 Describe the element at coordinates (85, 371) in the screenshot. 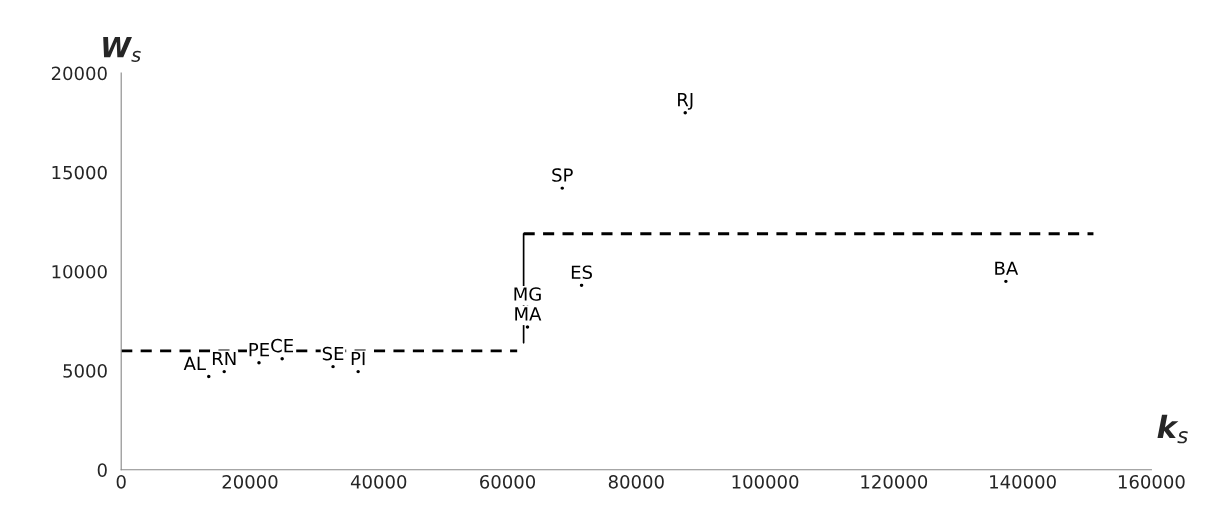

I see `y-tick-label: 5000` at that location.